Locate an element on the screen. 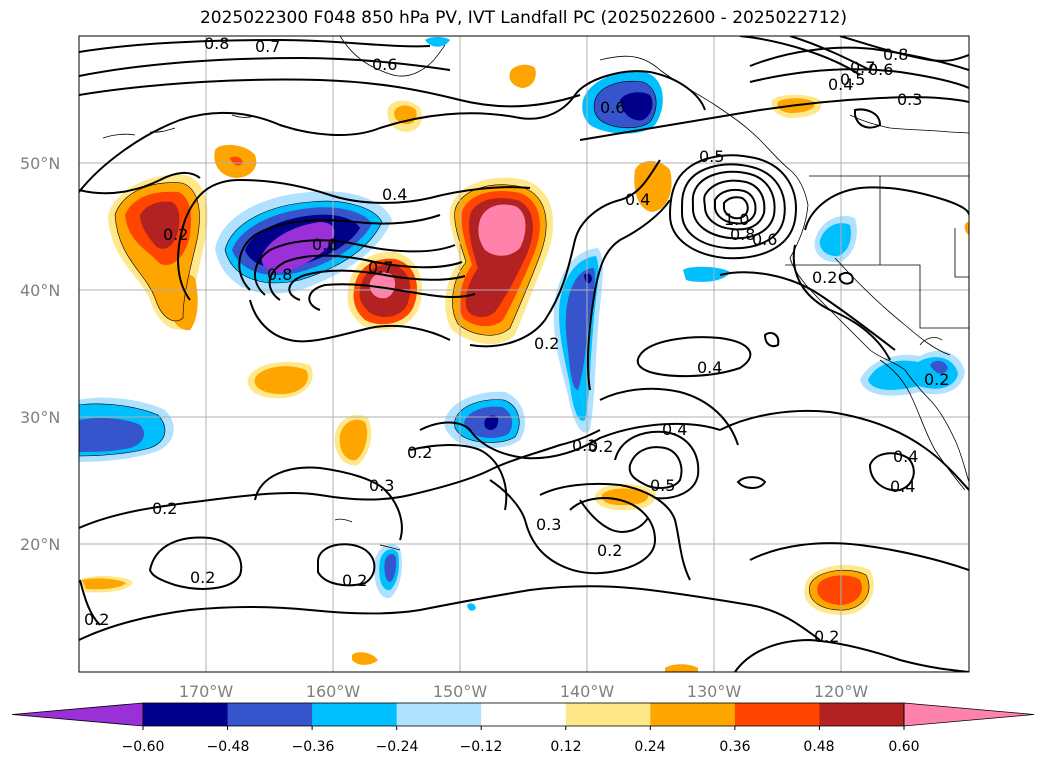 The height and width of the screenshot is (765, 1047). colorbar-tick-label: −0.24 is located at coordinates (397, 747).